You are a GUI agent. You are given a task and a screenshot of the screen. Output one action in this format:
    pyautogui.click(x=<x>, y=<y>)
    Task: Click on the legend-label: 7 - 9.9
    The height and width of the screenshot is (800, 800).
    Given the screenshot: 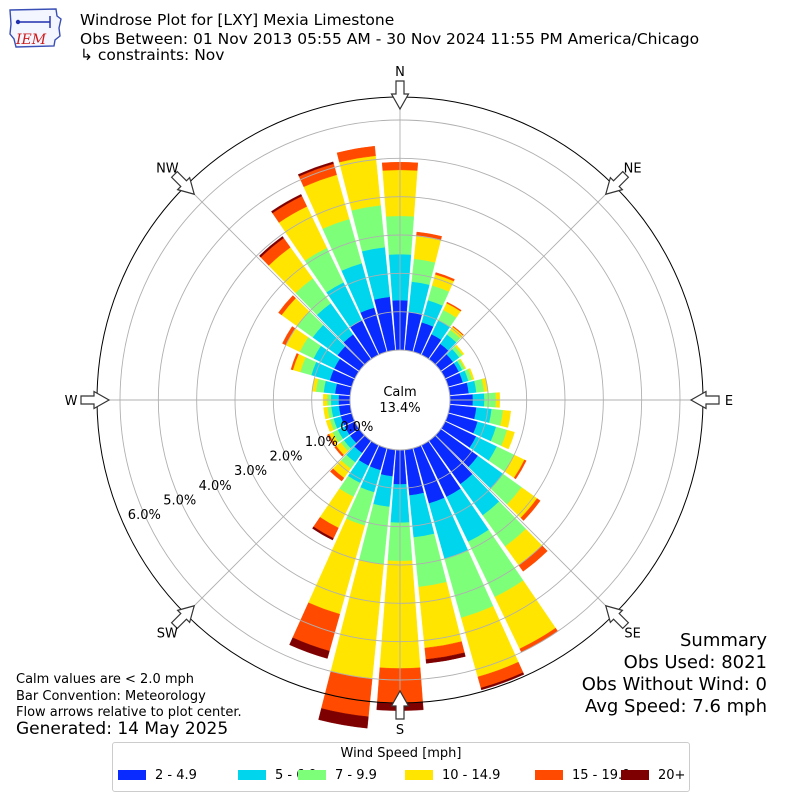 What is the action you would take?
    pyautogui.click(x=356, y=775)
    